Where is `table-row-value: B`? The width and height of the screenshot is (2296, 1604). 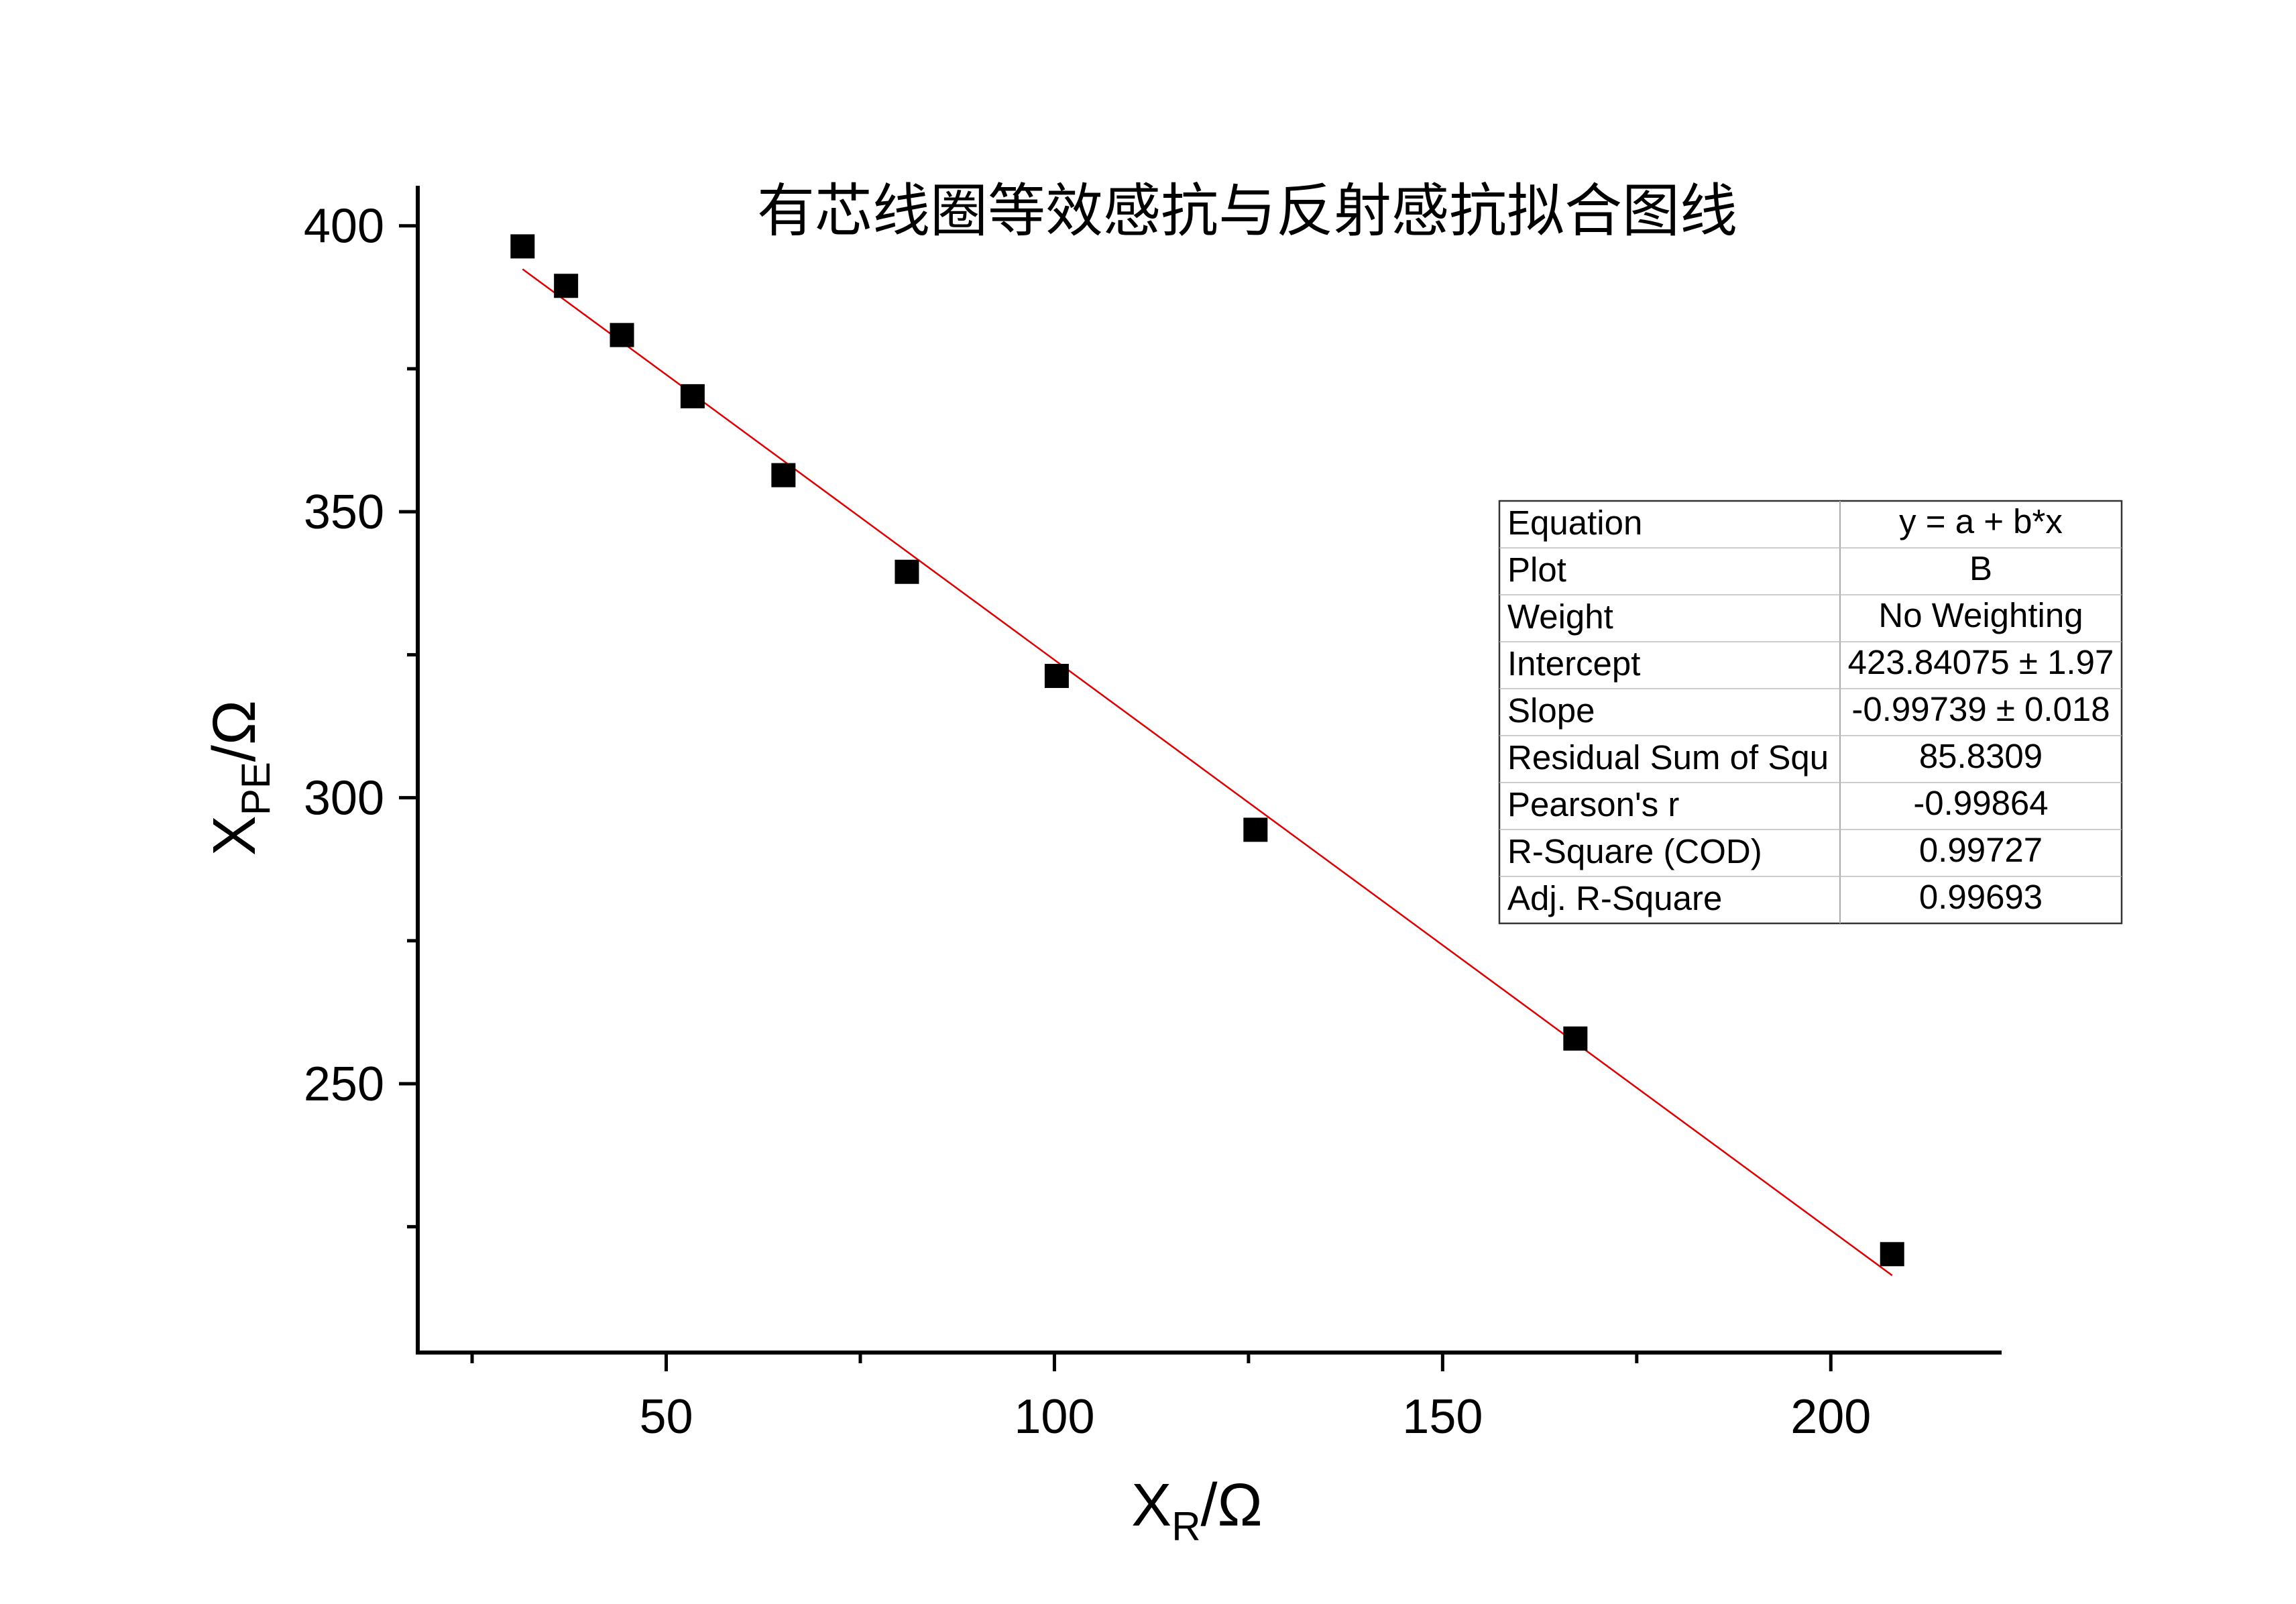
table-row-value: B is located at coordinates (1980, 568).